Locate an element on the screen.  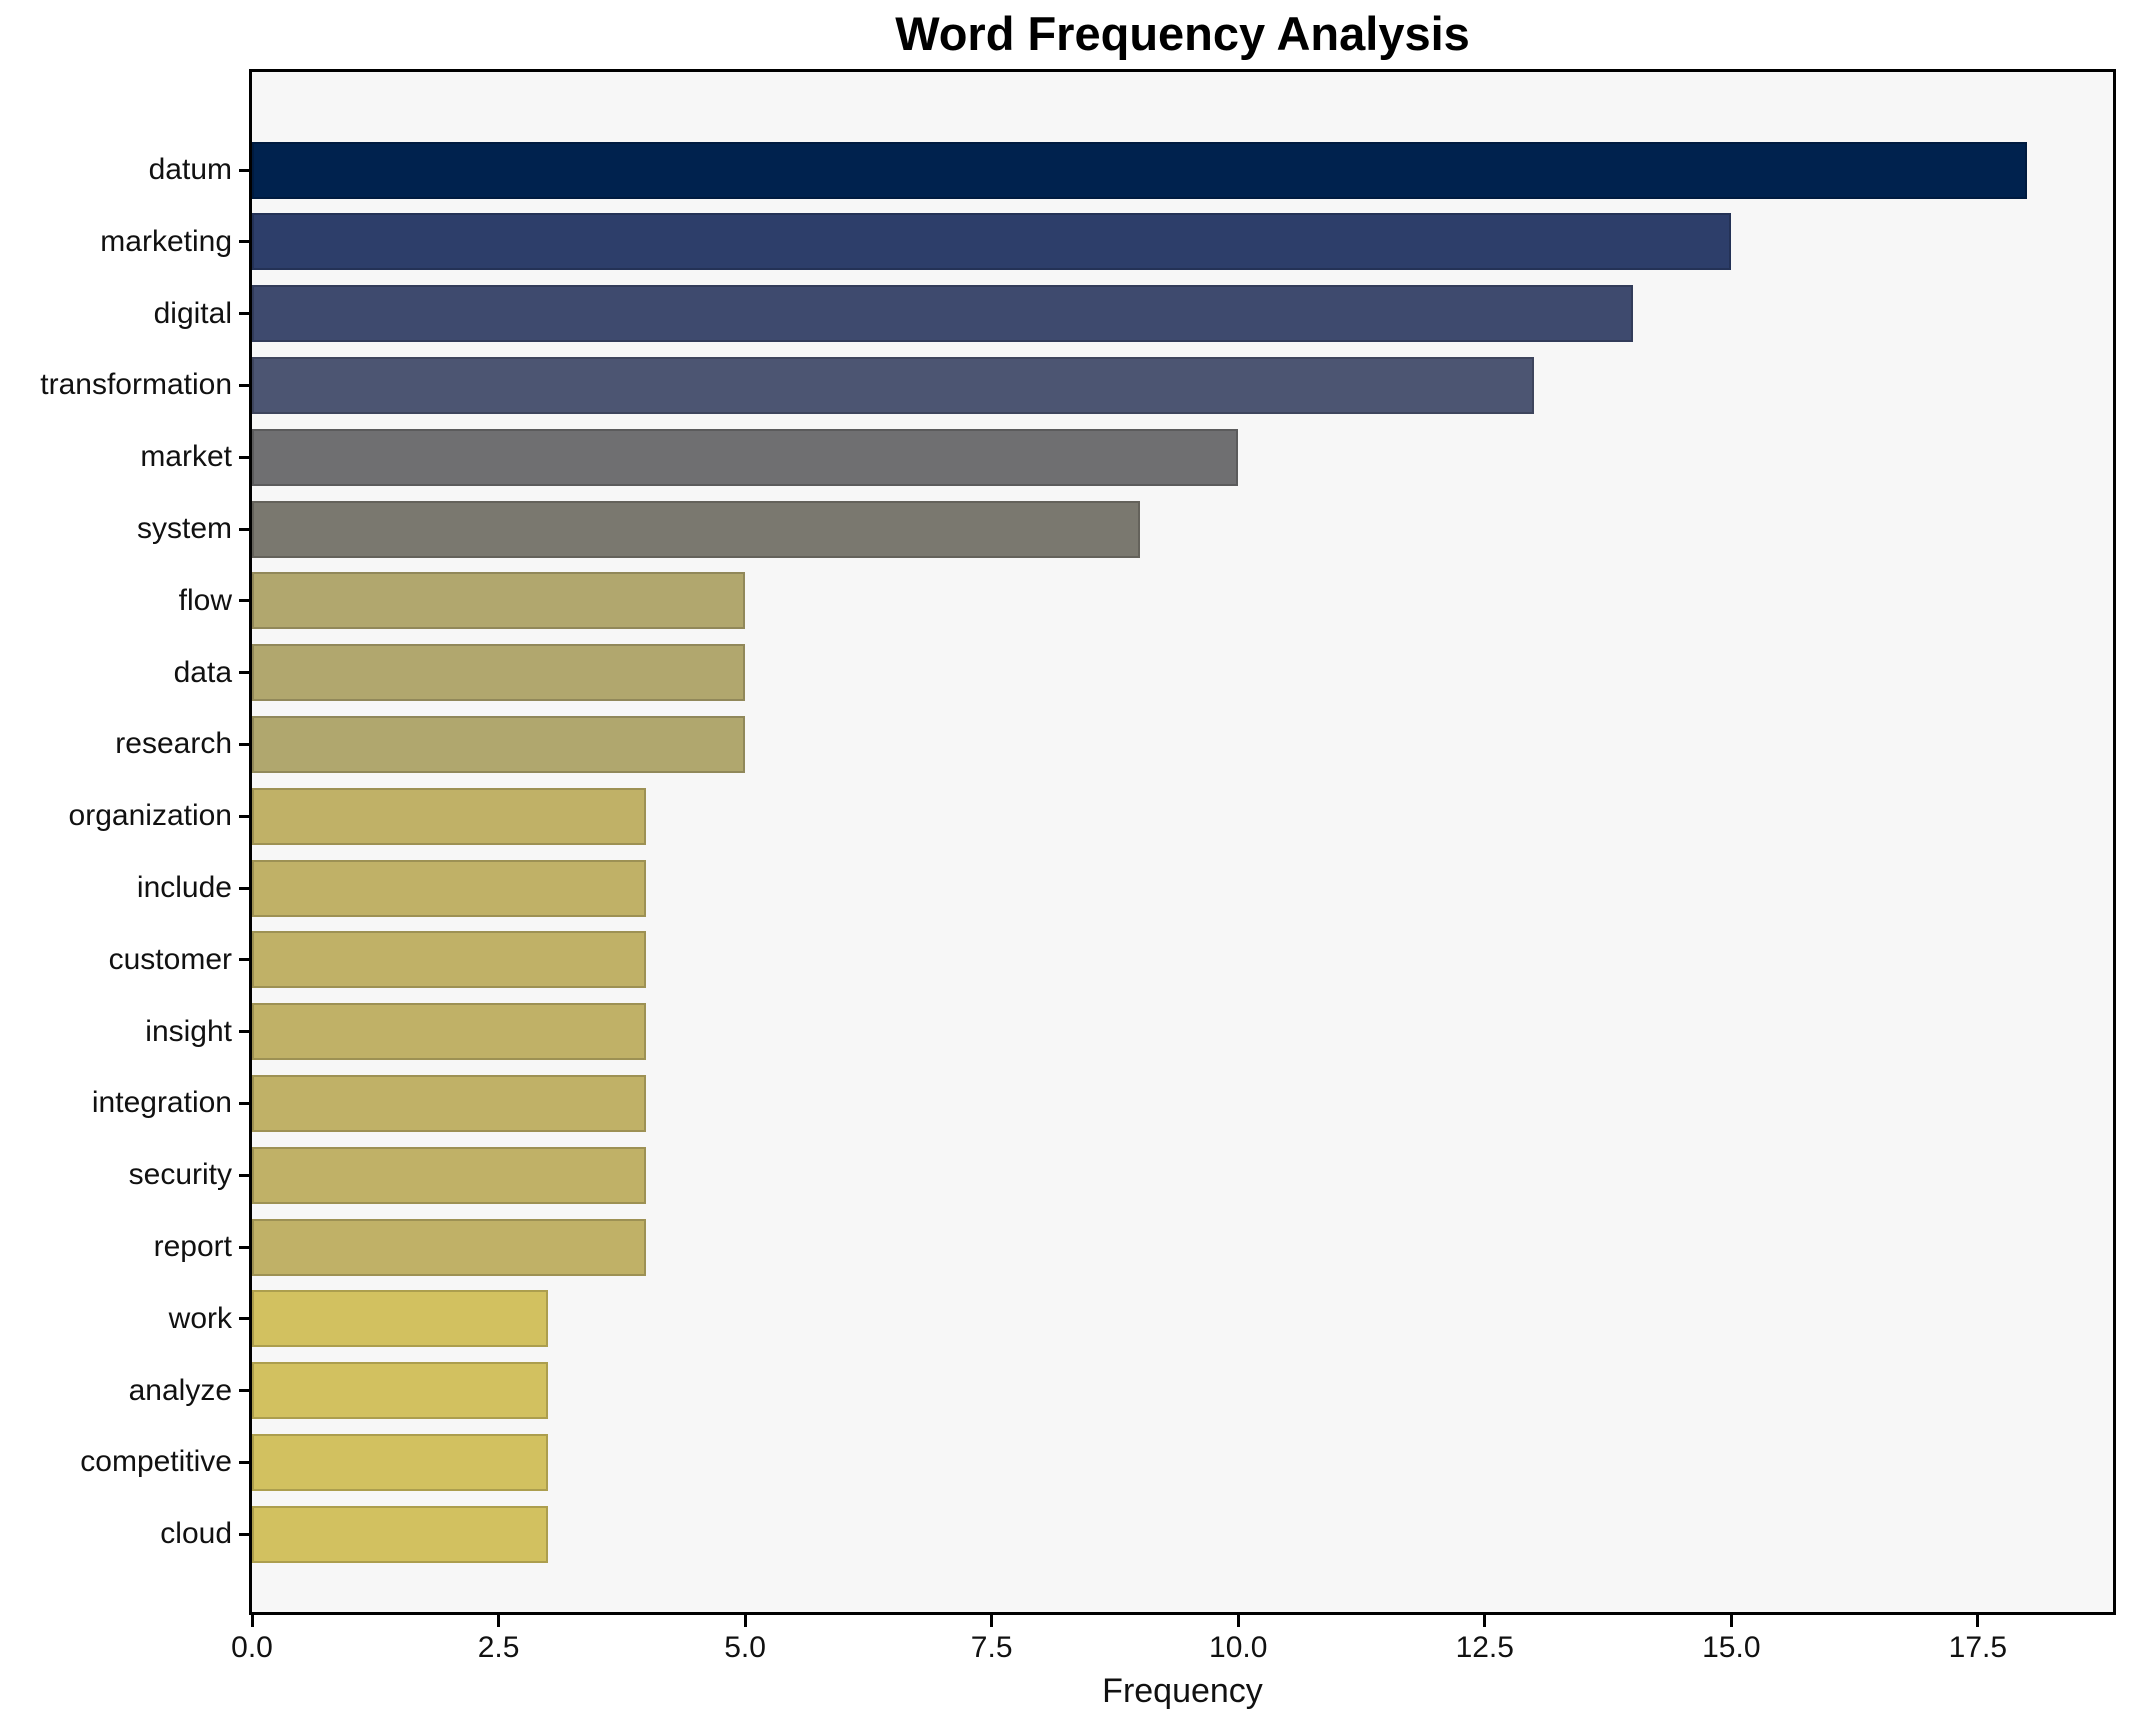
bar-cloud is located at coordinates (400, 1534).